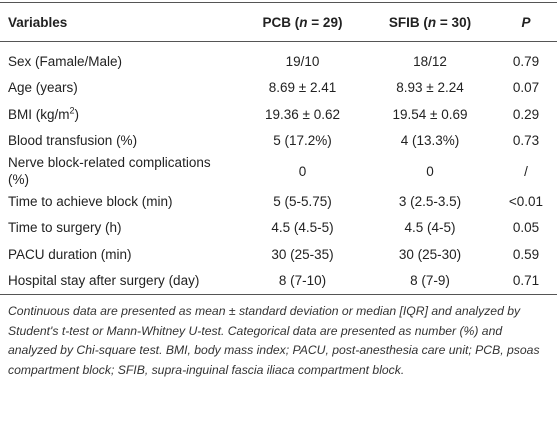 Image resolution: width=557 pixels, height=430 pixels. Describe the element at coordinates (454, 22) in the screenshot. I see `cell-text: = 30)` at that location.